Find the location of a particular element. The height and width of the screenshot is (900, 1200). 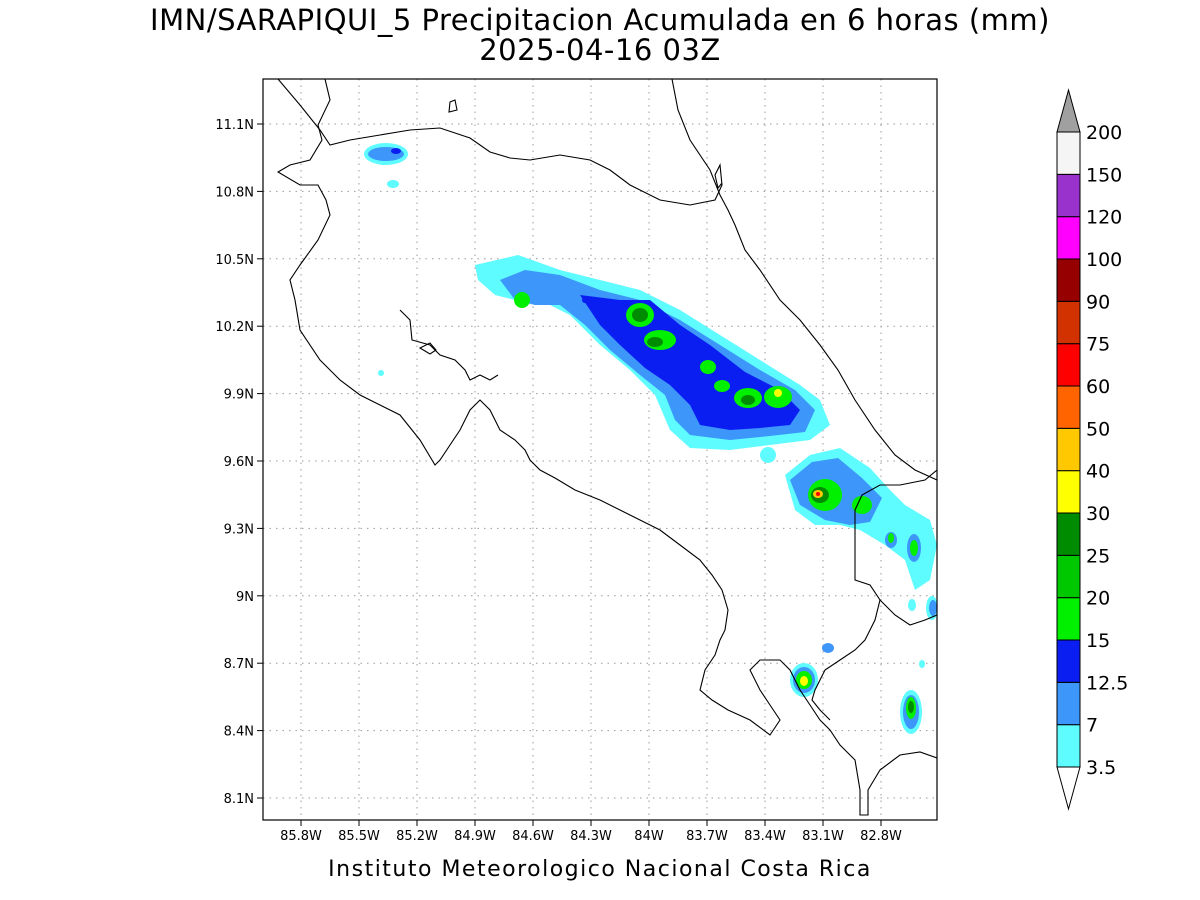

colorbar-label: 30 is located at coordinates (1098, 514).